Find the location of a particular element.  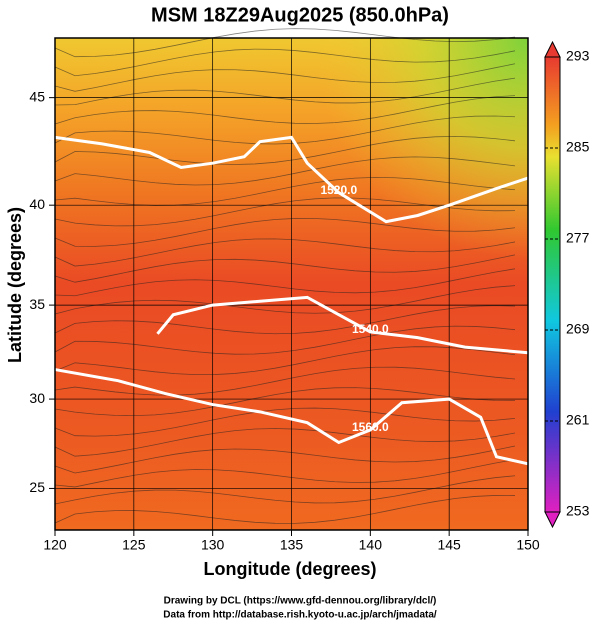

x-tick-label: 140 is located at coordinates (371, 545).